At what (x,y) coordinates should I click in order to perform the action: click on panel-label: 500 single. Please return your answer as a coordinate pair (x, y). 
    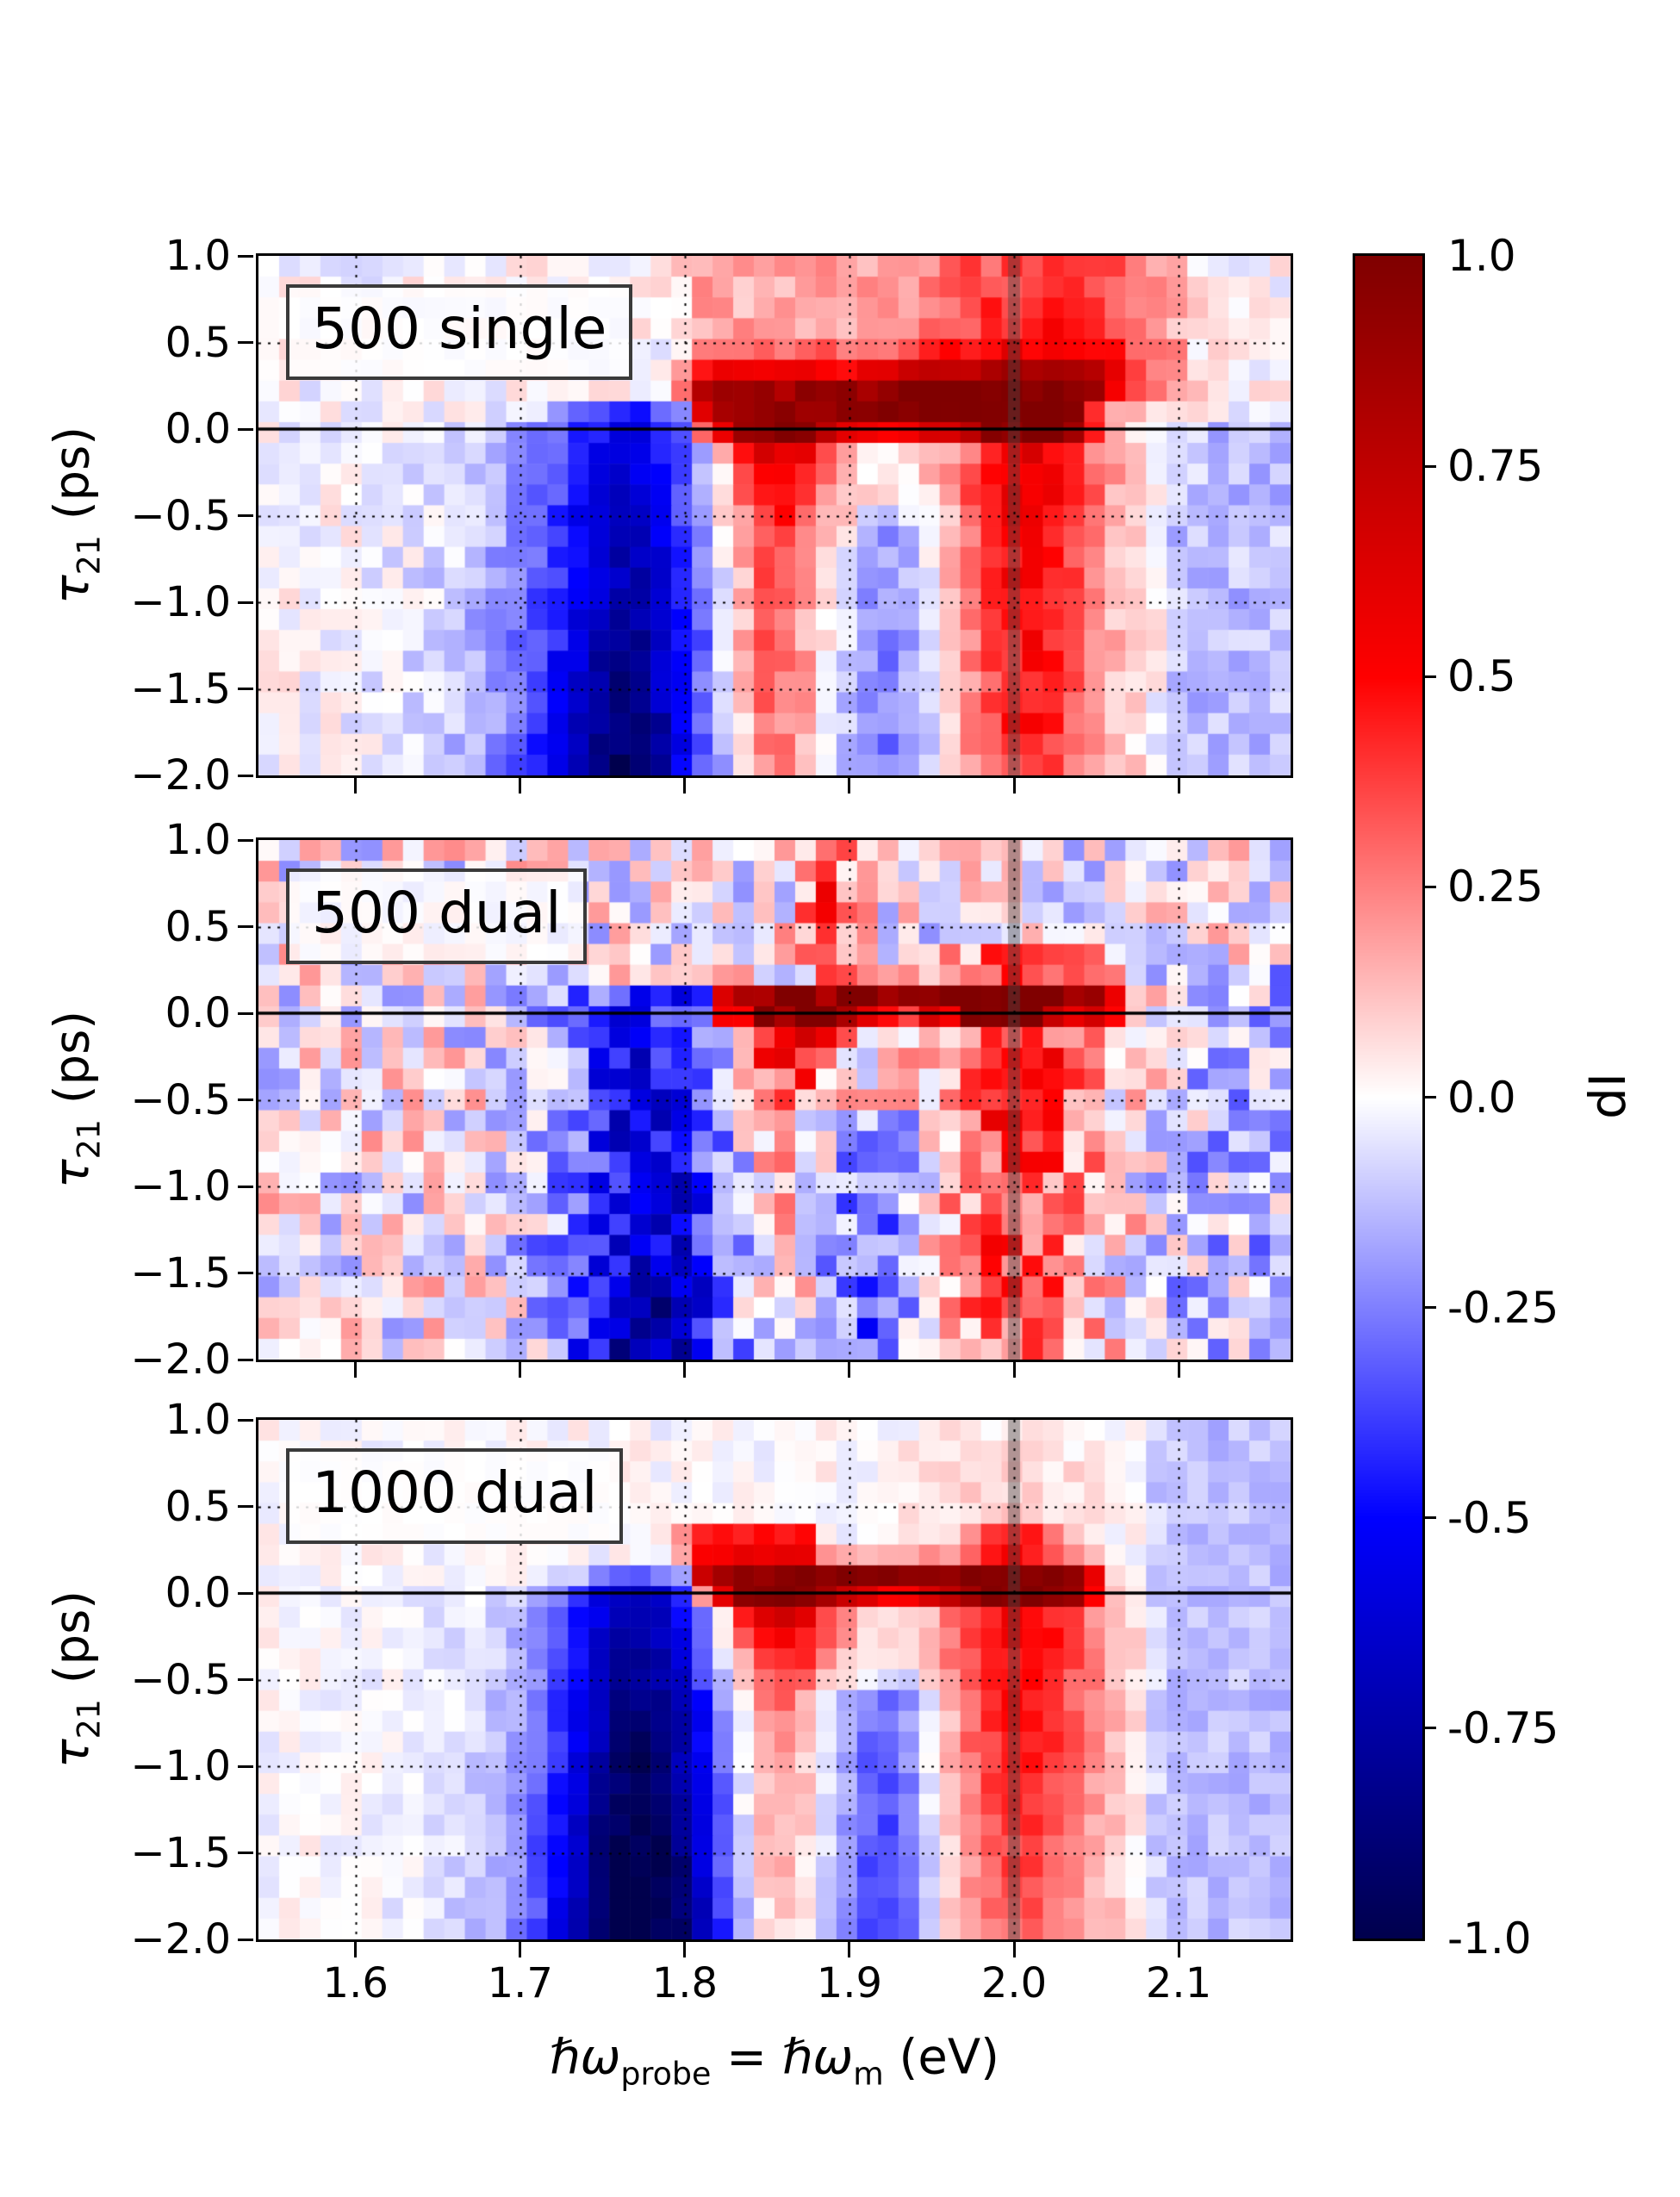
    Looking at the image, I should click on (460, 329).